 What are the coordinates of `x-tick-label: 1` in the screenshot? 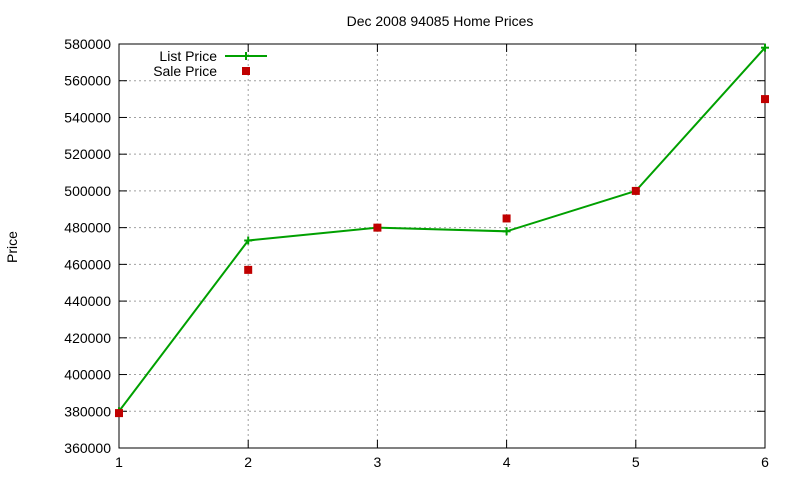 It's located at (119, 462).